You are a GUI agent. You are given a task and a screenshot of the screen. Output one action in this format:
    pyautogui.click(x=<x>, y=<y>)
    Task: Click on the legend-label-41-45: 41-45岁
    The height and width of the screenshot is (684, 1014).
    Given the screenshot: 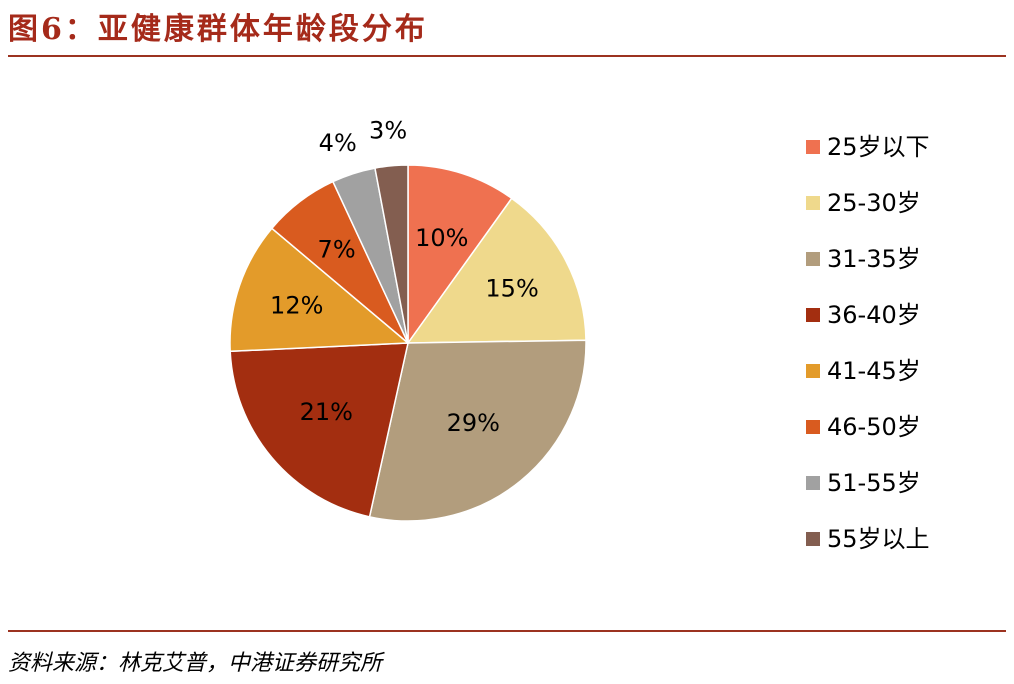 What is the action you would take?
    pyautogui.click(x=874, y=371)
    